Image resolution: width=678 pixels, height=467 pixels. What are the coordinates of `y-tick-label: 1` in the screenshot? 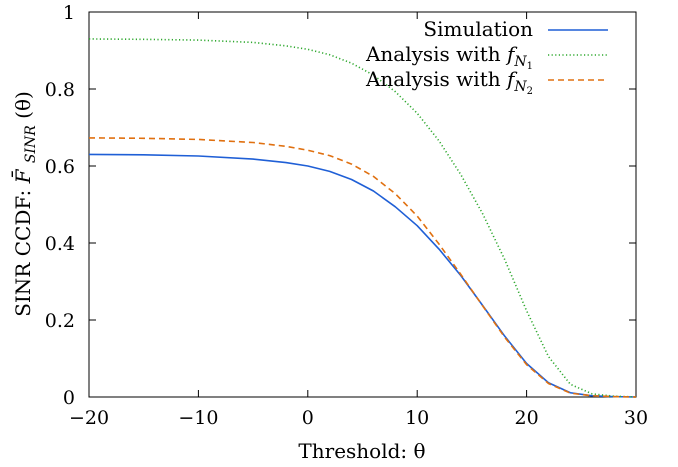 It's located at (69, 13).